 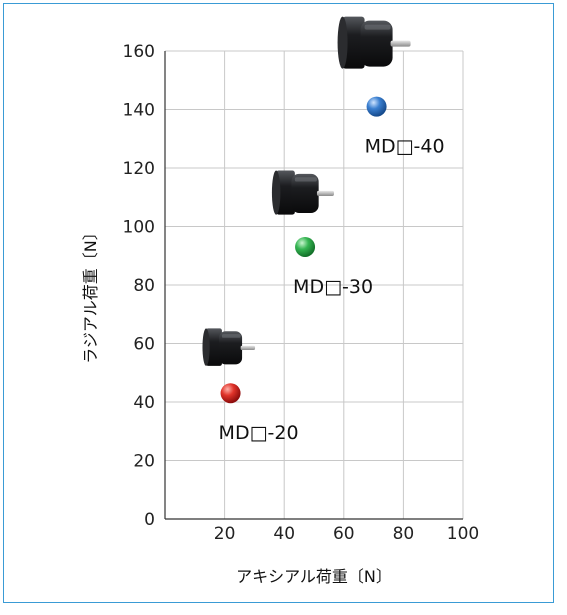 I want to click on x-tick-label: 40, so click(x=284, y=534).